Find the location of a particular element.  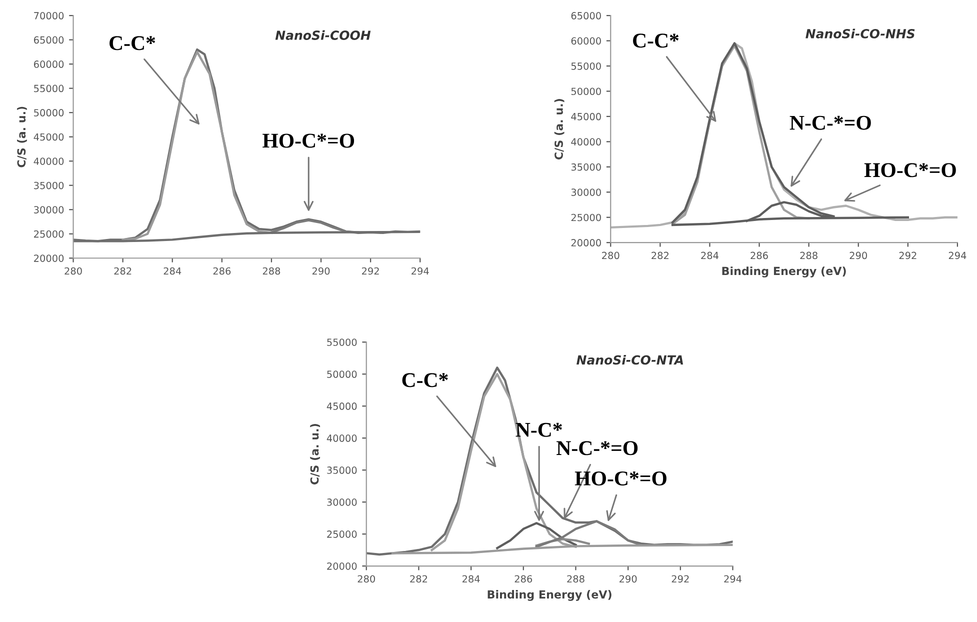

text: NanoSi-COOH is located at coordinates (323, 35).